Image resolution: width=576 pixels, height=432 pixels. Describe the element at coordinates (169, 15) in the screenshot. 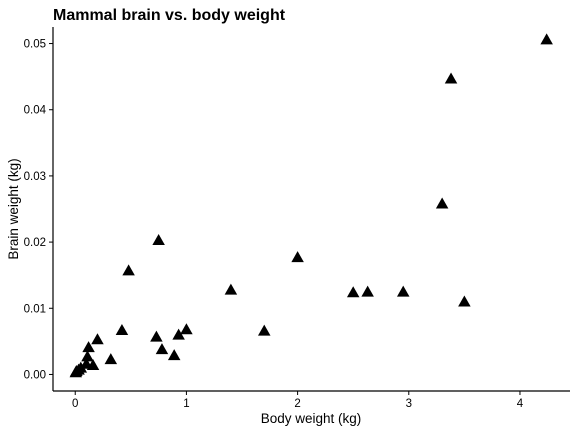

I see `chart-title: Mammal brain vs. body weight` at that location.